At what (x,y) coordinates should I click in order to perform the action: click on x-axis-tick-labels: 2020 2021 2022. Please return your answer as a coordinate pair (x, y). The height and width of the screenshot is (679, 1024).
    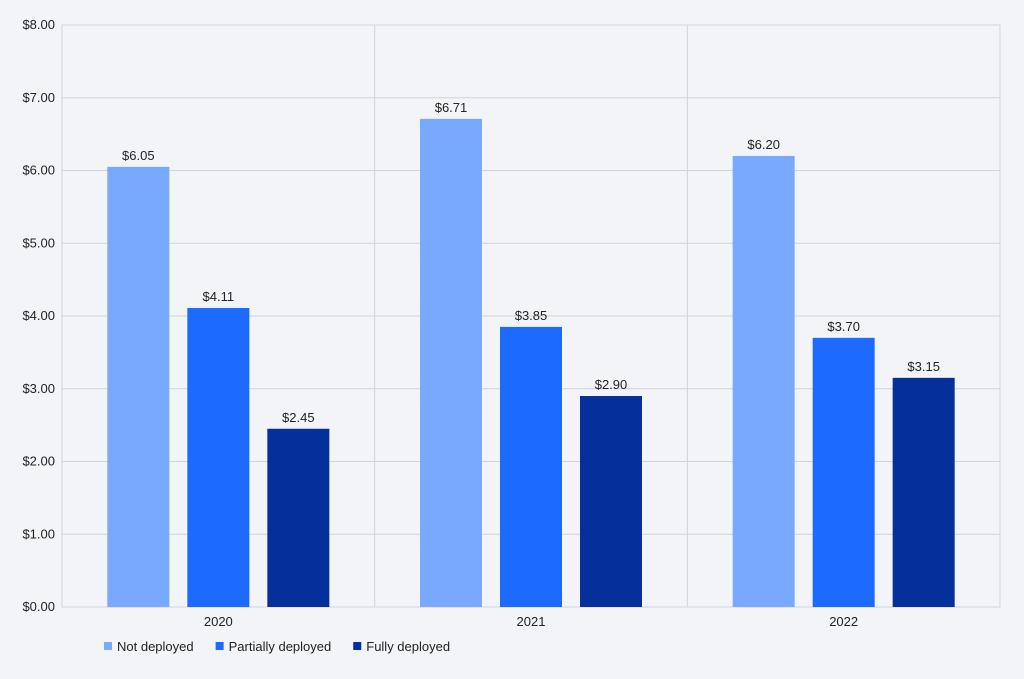
    Looking at the image, I should click on (531, 621).